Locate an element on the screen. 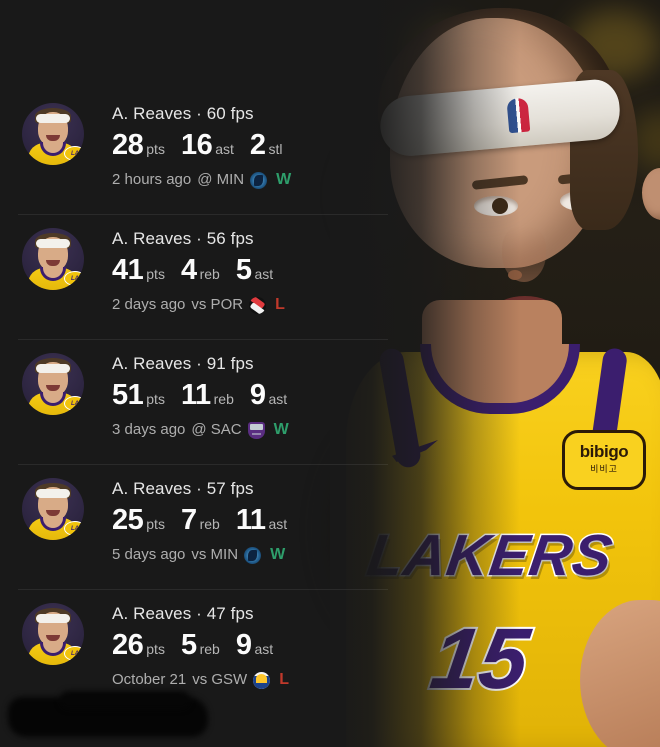 The height and width of the screenshot is (747, 660). stat-item: 26 pts is located at coordinates (138, 647).